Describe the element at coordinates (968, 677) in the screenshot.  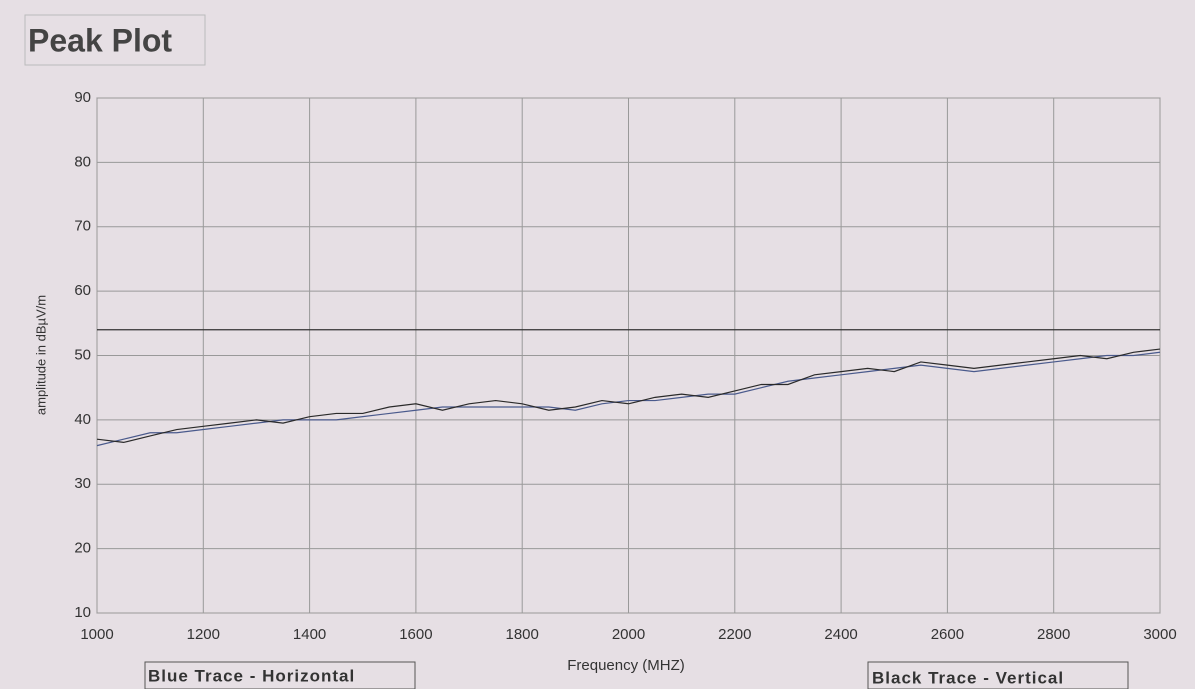
I see `legend-label: Black Trace - Vertical` at that location.